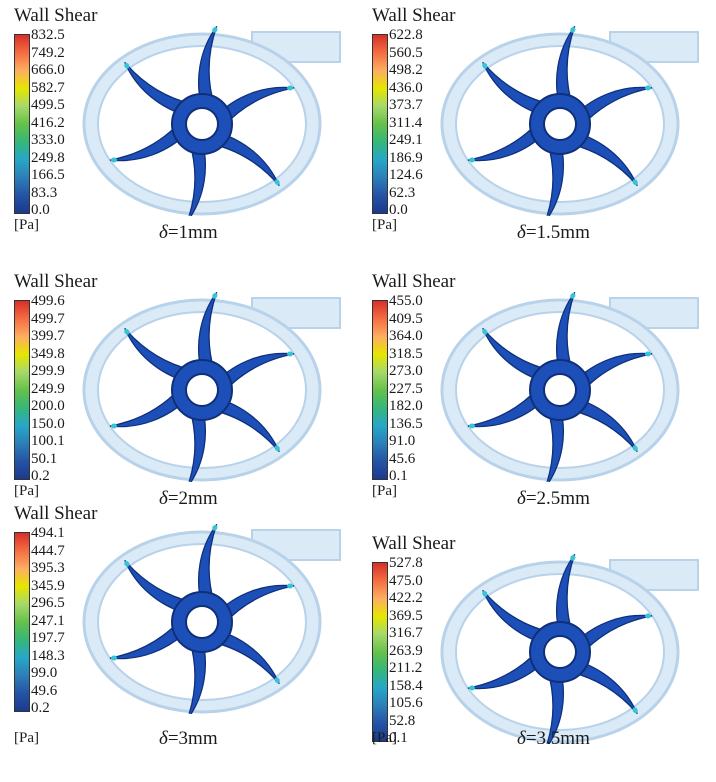 The image size is (716, 782). I want to click on legend-tick: 832.5, so click(48, 35).